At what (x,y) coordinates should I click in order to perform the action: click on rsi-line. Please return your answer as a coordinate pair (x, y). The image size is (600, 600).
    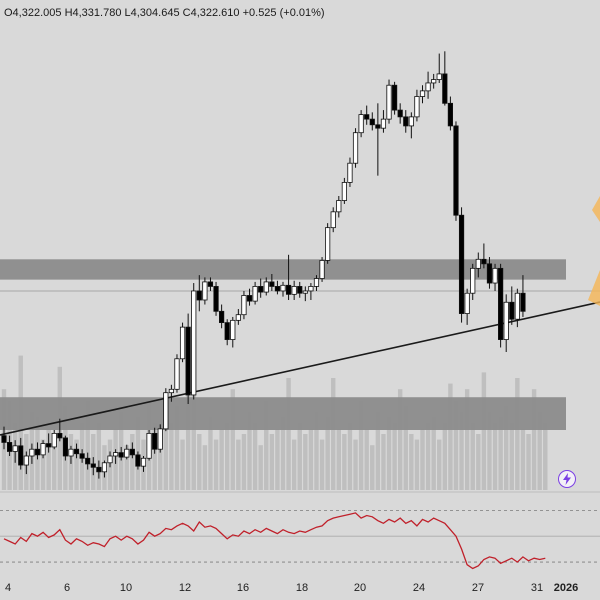
    Looking at the image, I should click on (274, 541).